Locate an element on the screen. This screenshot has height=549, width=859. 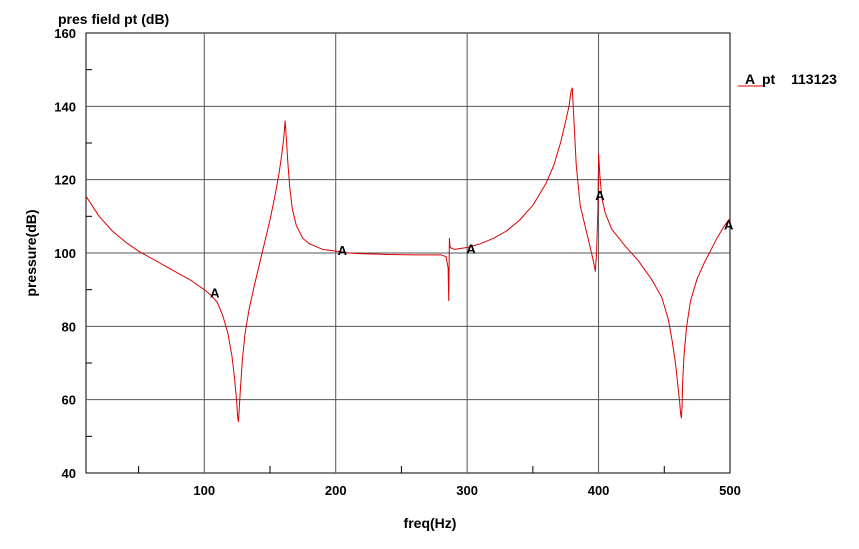
legend-series-id: 113123 is located at coordinates (814, 79).